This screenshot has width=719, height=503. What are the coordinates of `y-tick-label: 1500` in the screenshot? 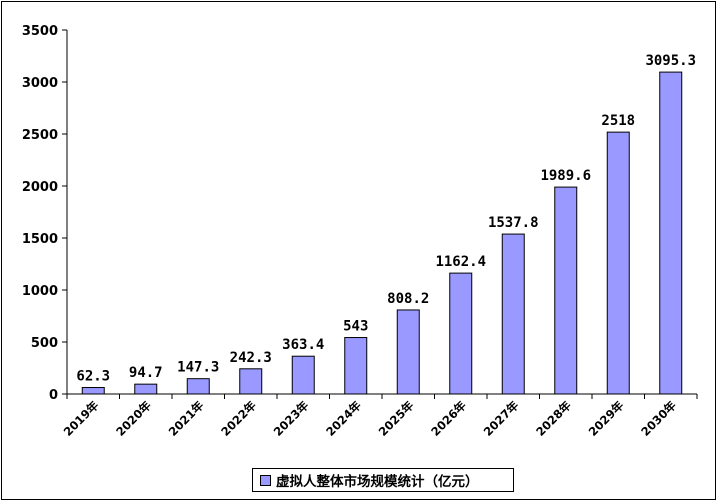 It's located at (40, 239).